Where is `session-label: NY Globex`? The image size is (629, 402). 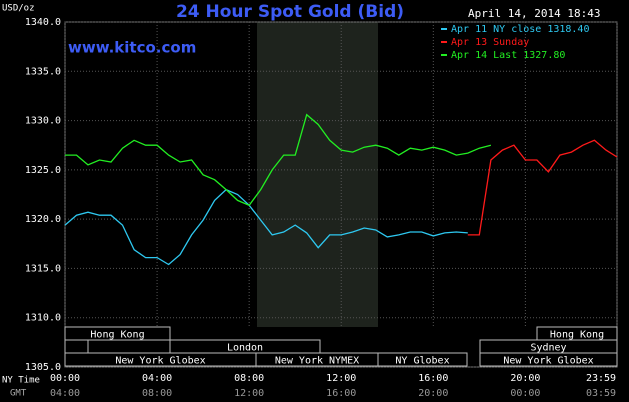
session-label: NY Globex is located at coordinates (422, 361).